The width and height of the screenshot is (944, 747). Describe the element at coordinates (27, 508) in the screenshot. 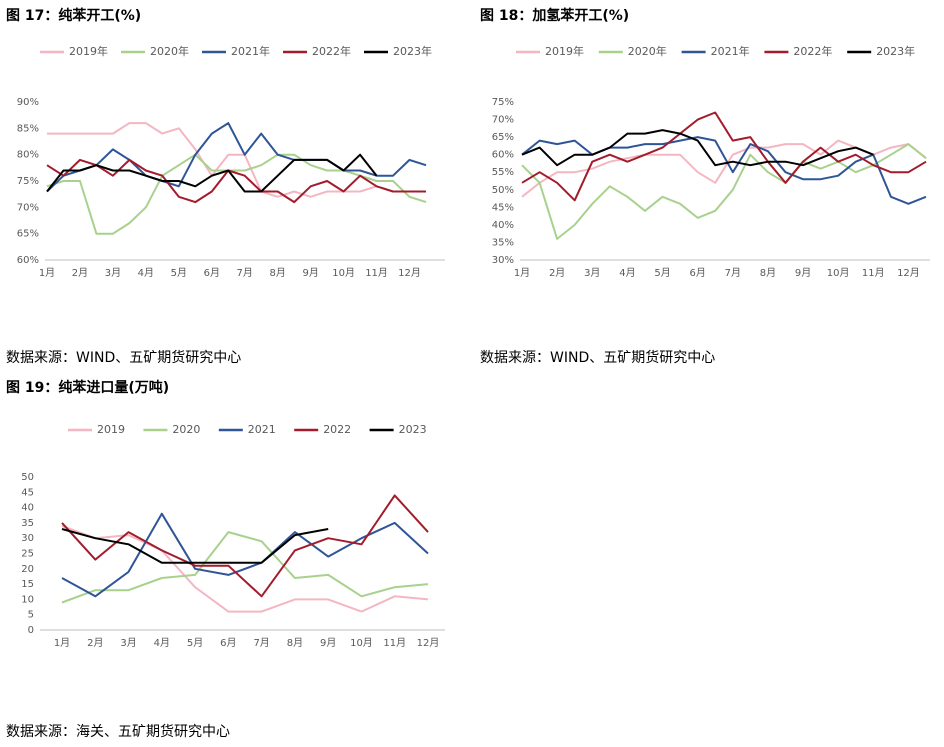

I see `y-tick-label: 40` at that location.